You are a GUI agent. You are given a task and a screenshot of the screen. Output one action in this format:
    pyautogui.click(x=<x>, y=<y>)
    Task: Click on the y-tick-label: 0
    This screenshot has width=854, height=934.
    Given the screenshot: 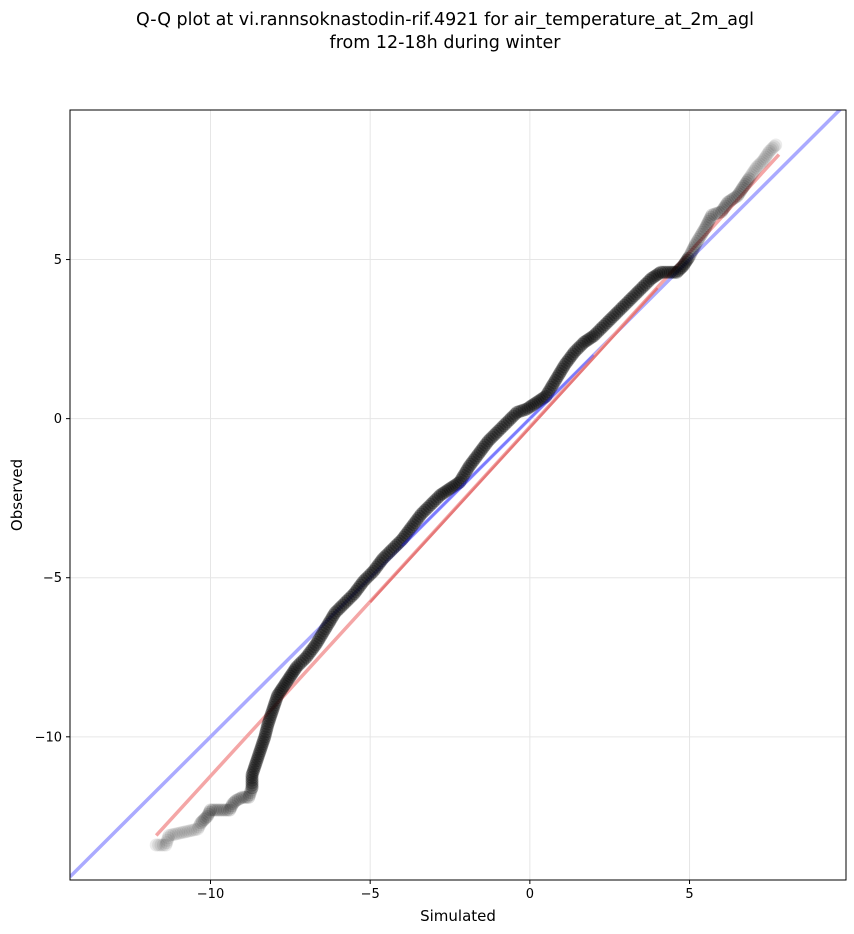 What is the action you would take?
    pyautogui.click(x=58, y=419)
    